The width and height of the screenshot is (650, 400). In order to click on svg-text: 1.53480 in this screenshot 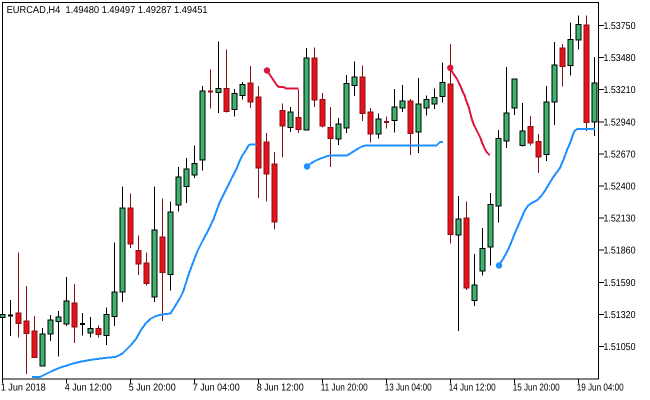, I will do `click(620, 58)`.